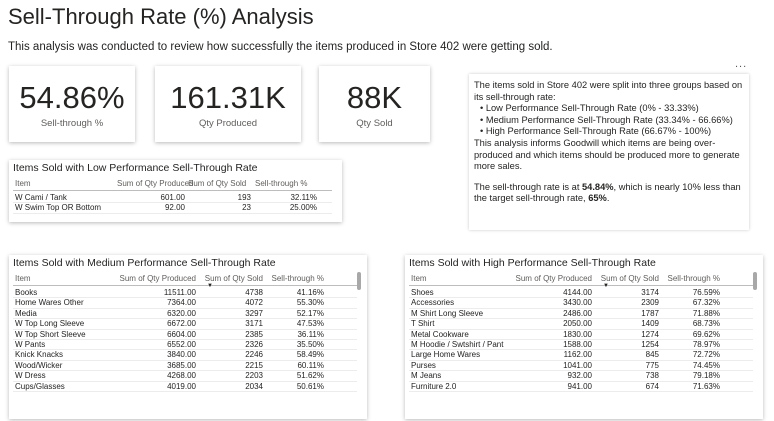 Image resolution: width=774 pixels, height=421 pixels. What do you see at coordinates (581, 293) in the screenshot?
I see `table-row: Shoes 4144.00 3174 76.59%` at bounding box center [581, 293].